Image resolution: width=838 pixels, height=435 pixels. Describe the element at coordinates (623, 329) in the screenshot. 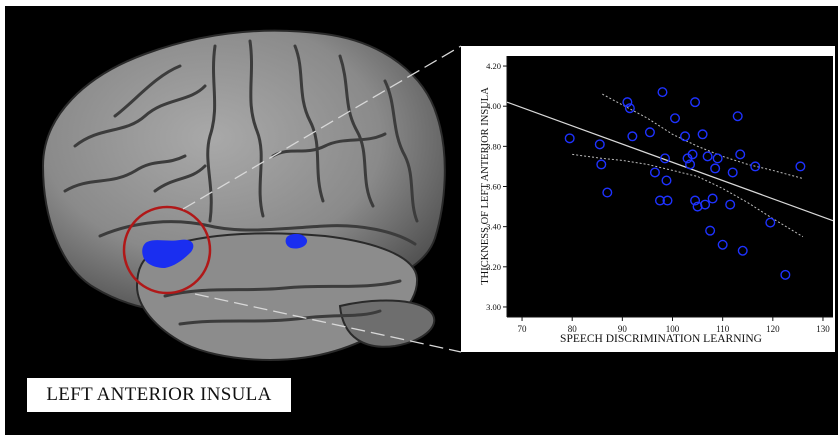

I see `x-tick-label: 90` at that location.